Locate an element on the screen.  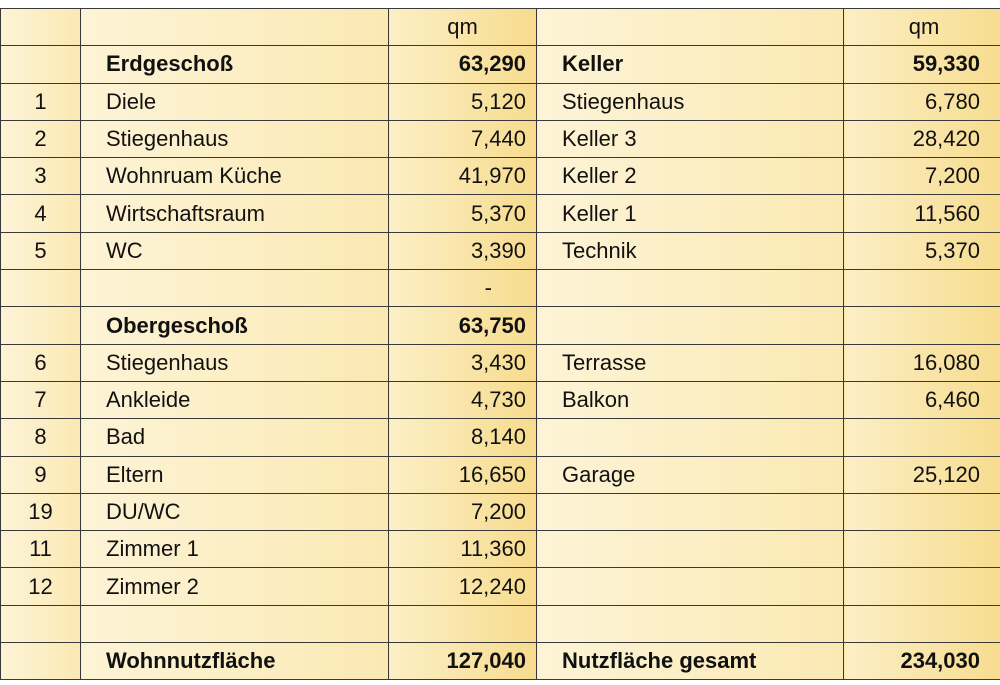
table-cell: 234,030 is located at coordinates (921, 661).